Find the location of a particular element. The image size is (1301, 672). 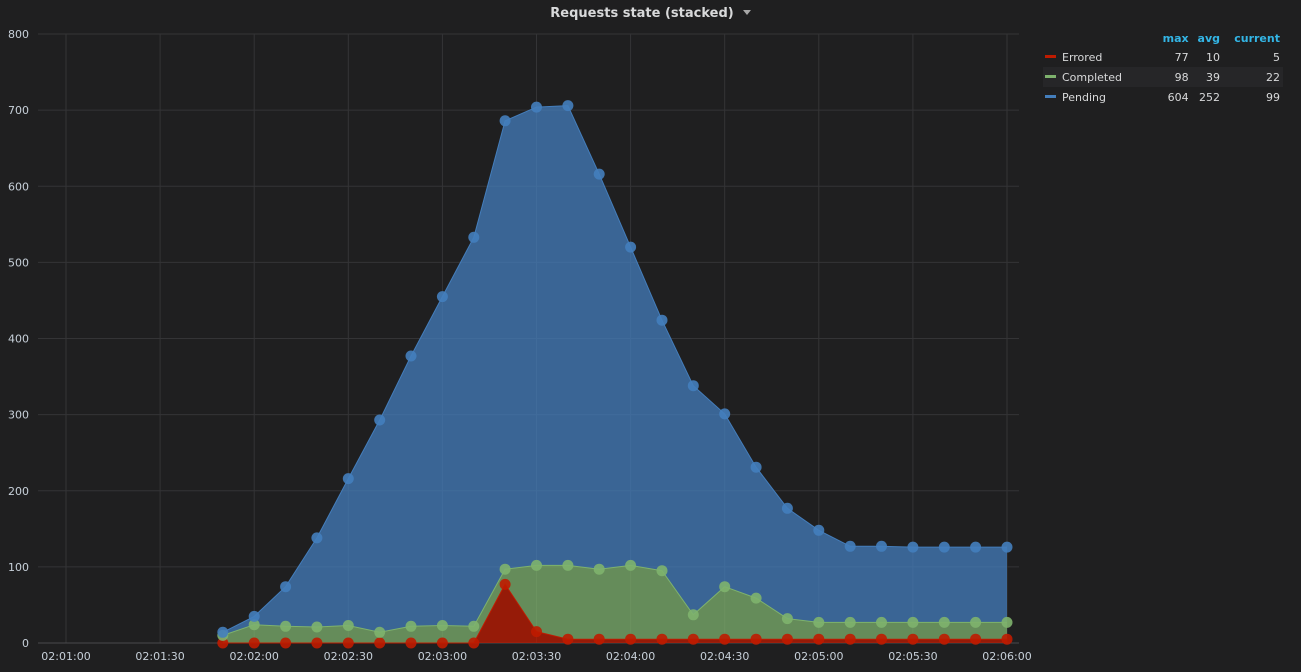

panel-title-text: Requests state (stacked) is located at coordinates (642, 13).